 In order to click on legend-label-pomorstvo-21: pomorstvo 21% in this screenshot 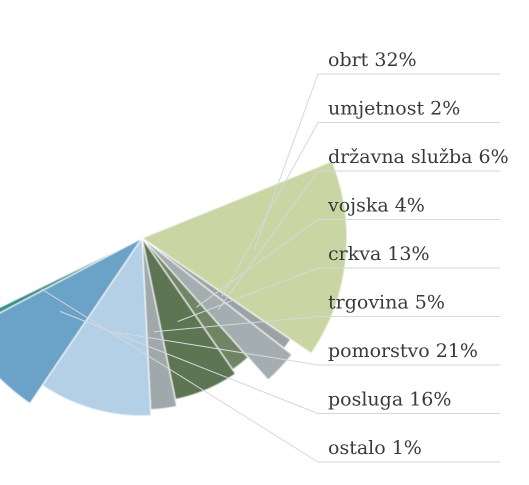, I will do `click(403, 351)`.